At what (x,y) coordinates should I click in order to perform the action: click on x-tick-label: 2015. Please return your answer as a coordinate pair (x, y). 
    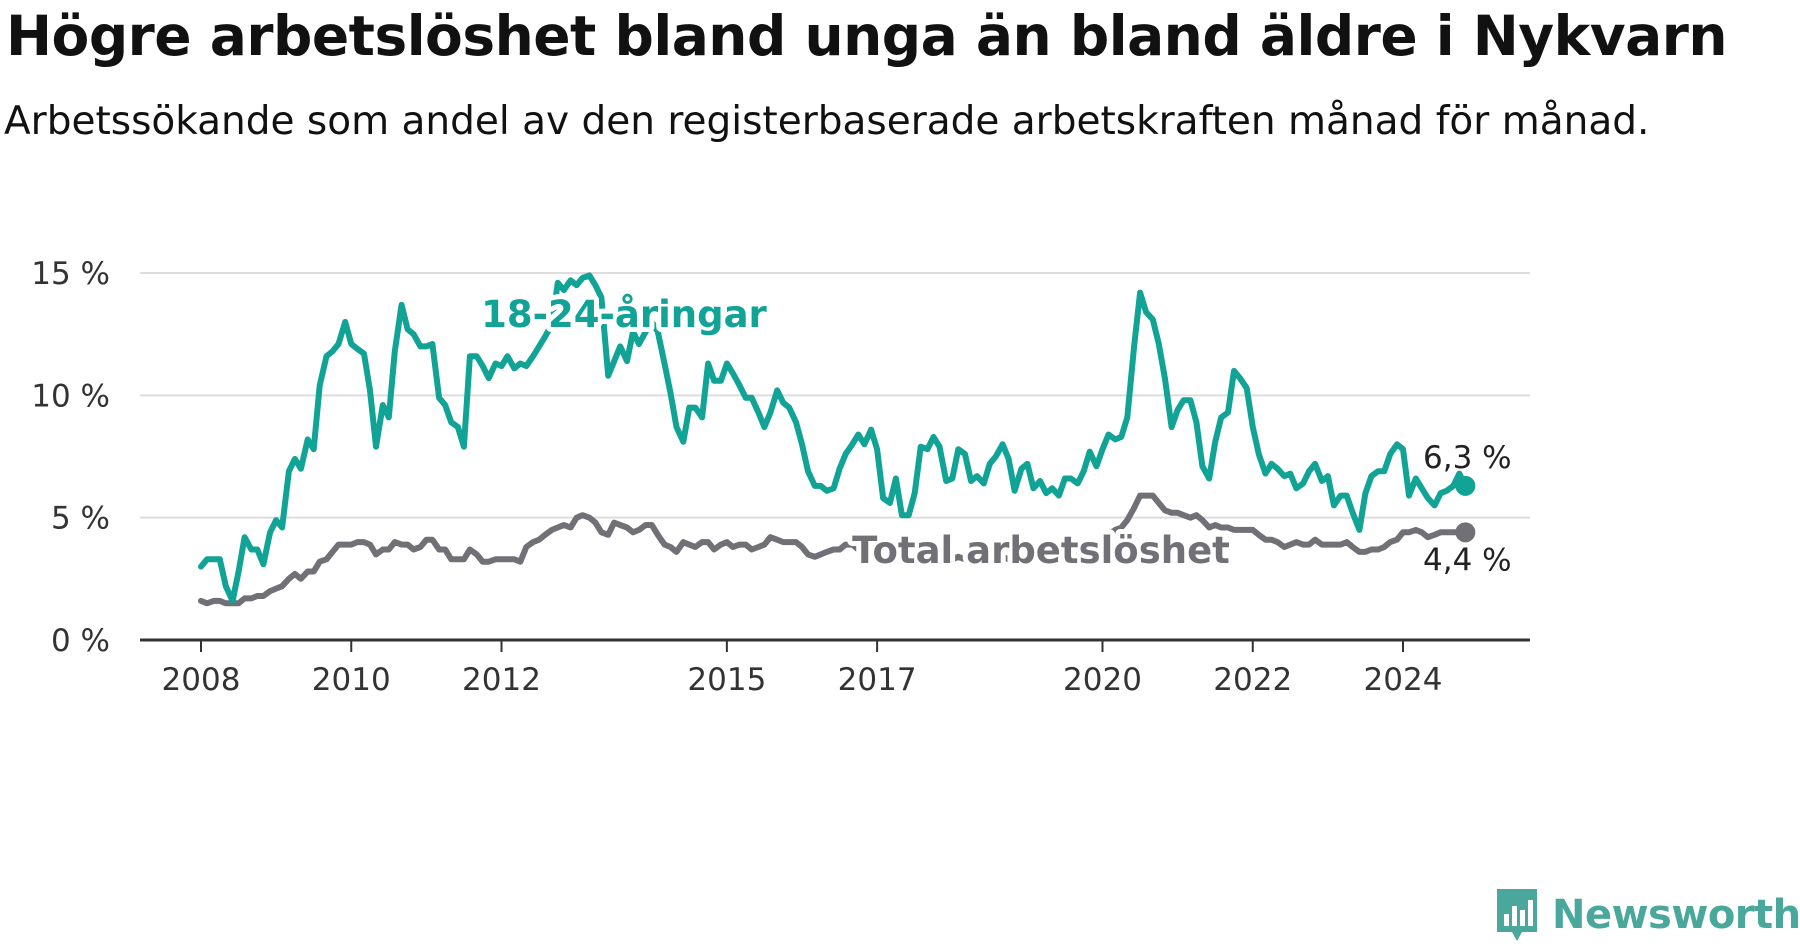
    Looking at the image, I should click on (726, 680).